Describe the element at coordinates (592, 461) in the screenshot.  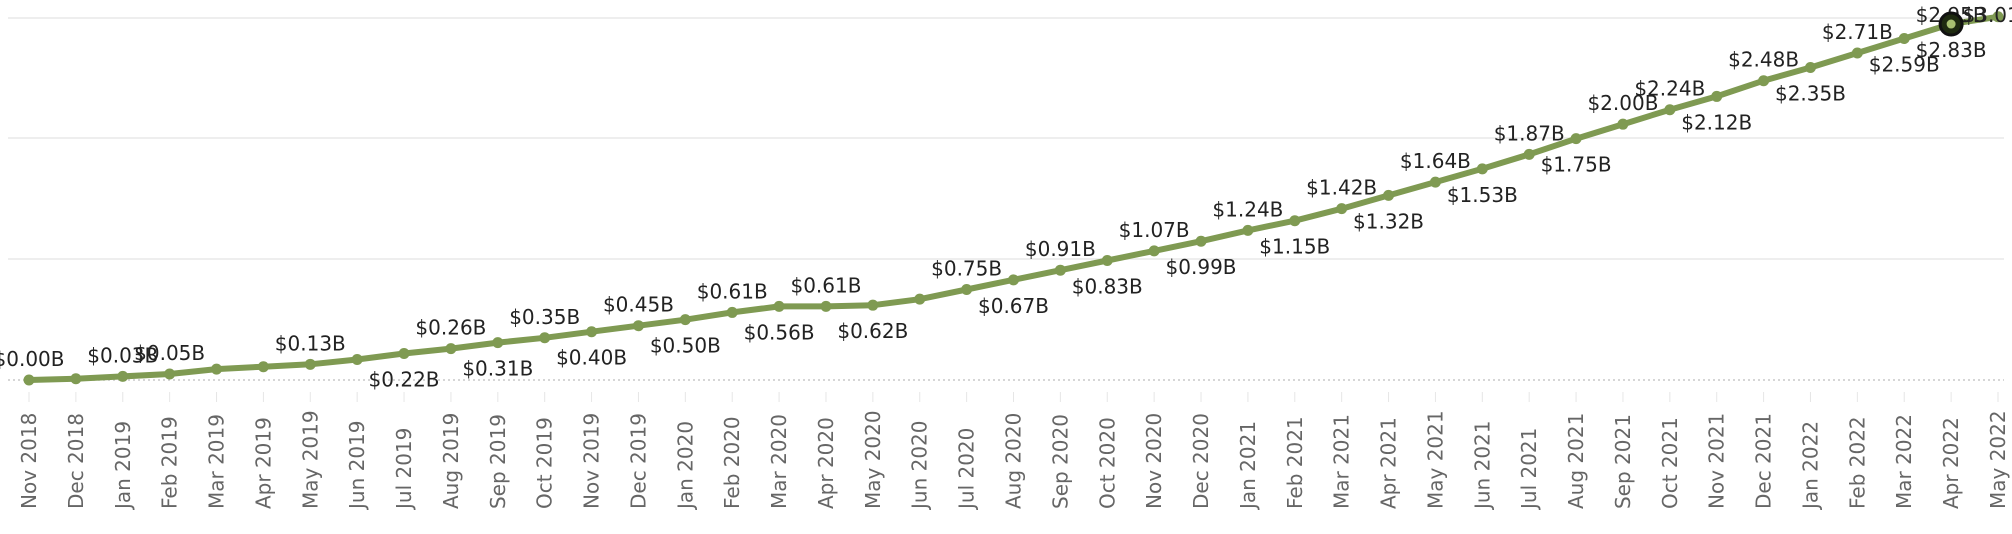
I see `x-tick-label: Nov 2019` at that location.